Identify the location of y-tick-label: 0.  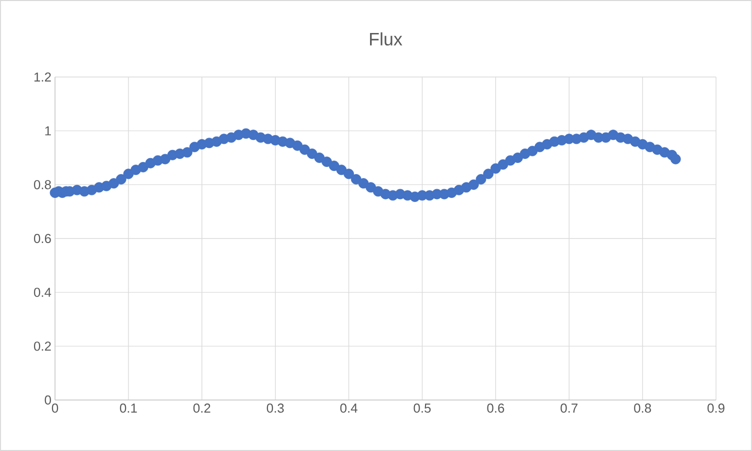
(47, 400).